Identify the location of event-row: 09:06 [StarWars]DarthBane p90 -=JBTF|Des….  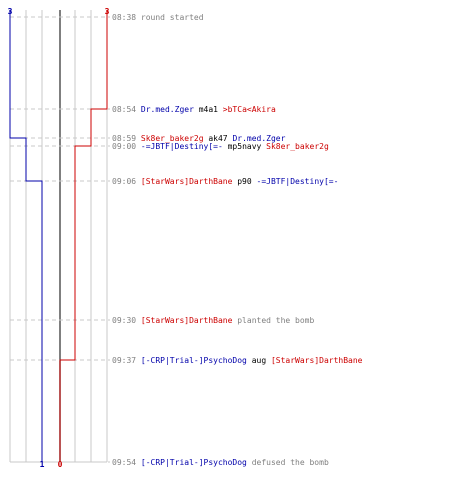
(225, 181).